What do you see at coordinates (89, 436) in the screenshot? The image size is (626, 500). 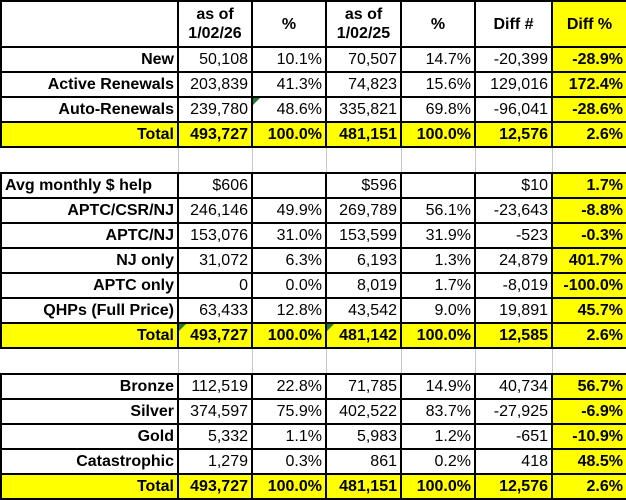 I see `row-label-gold: Gold` at bounding box center [89, 436].